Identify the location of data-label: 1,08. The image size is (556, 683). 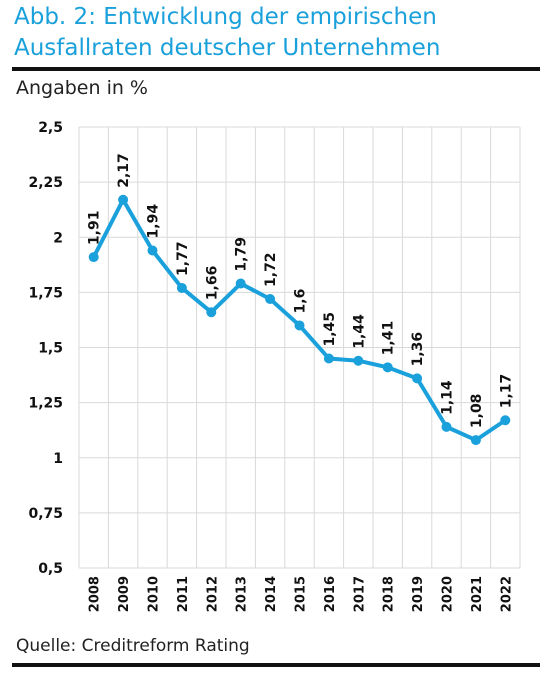
(477, 411).